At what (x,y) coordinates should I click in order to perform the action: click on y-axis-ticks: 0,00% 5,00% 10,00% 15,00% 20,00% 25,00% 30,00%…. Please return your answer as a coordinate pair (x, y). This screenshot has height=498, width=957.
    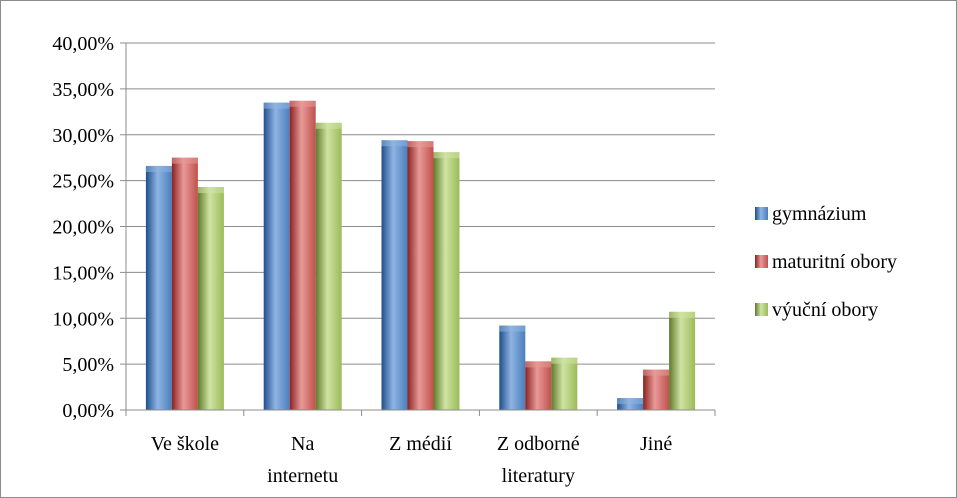
    Looking at the image, I should click on (89, 227).